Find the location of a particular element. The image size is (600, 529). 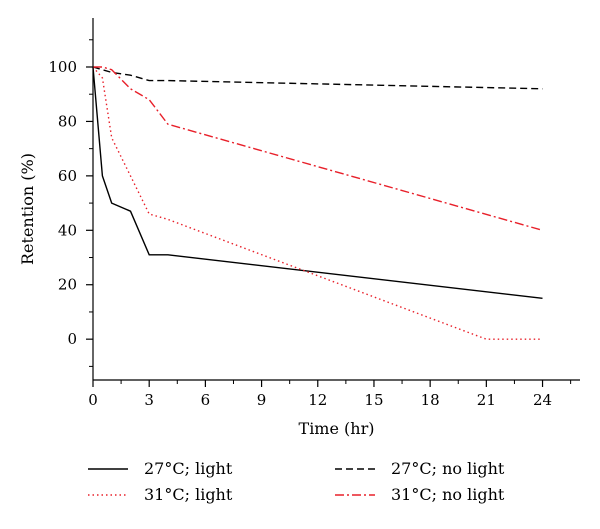

x-axis-label: Time (hr) is located at coordinates (337, 428).